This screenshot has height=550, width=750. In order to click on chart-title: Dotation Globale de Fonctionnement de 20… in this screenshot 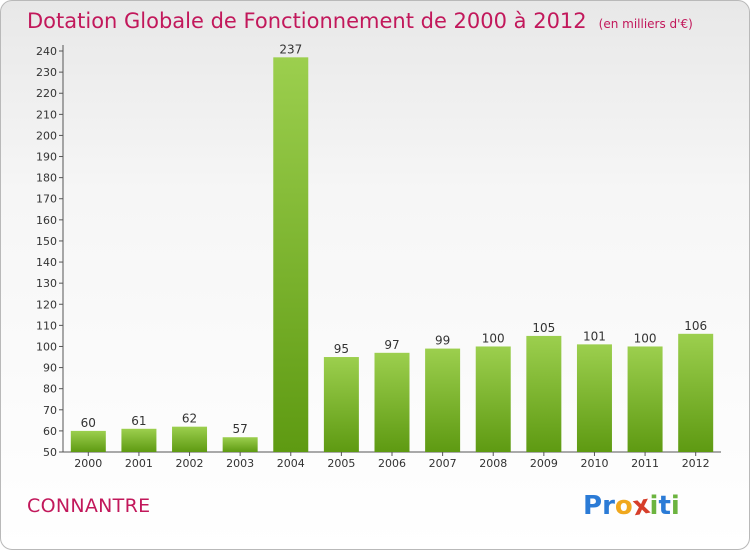, I will do `click(360, 21)`.